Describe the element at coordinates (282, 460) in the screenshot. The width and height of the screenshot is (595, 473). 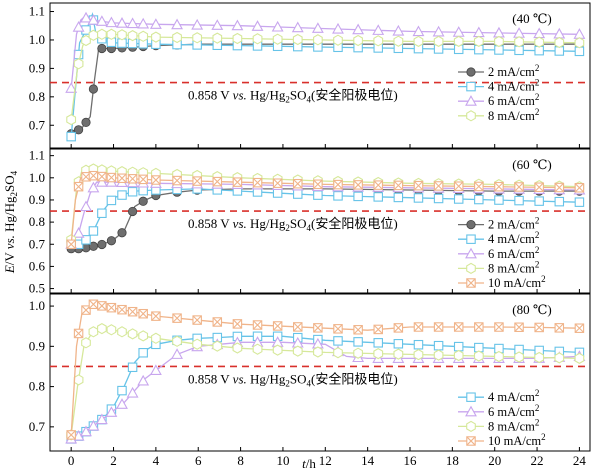
I see `x-tick-label: 10` at that location.